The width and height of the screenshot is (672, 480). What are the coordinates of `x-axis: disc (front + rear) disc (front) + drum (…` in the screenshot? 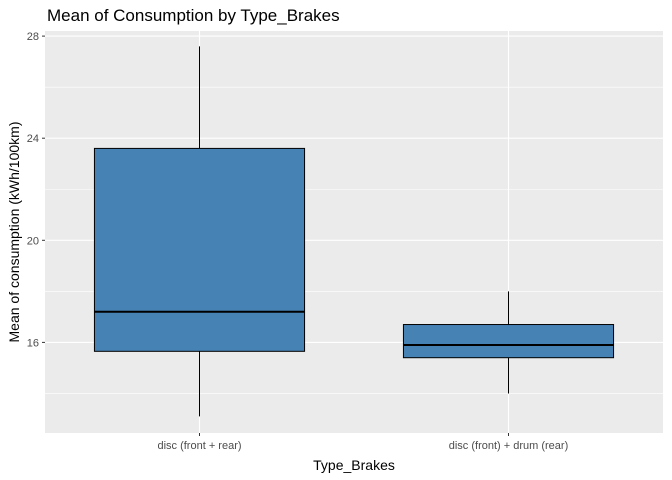 It's located at (362, 442).